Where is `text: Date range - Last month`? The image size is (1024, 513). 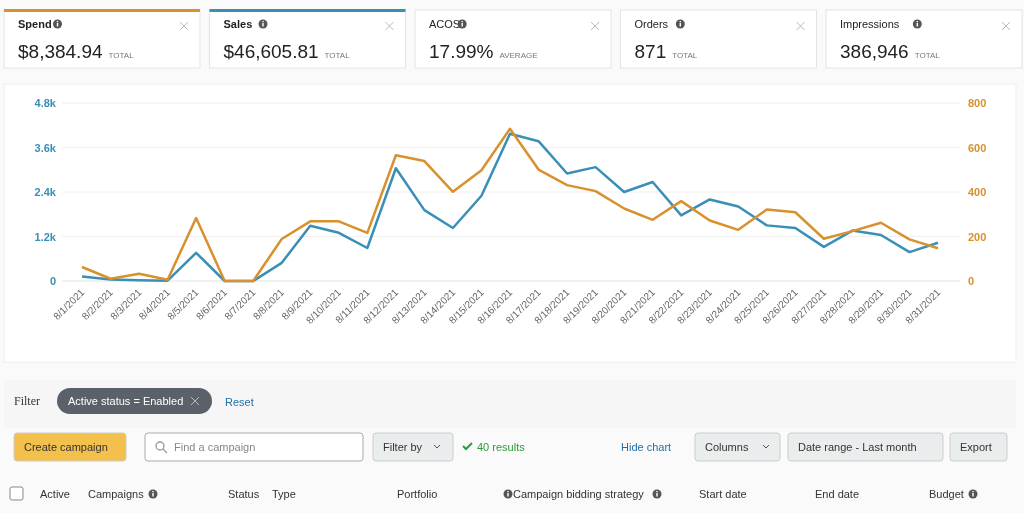
text: Date range - Last month is located at coordinates (857, 447).